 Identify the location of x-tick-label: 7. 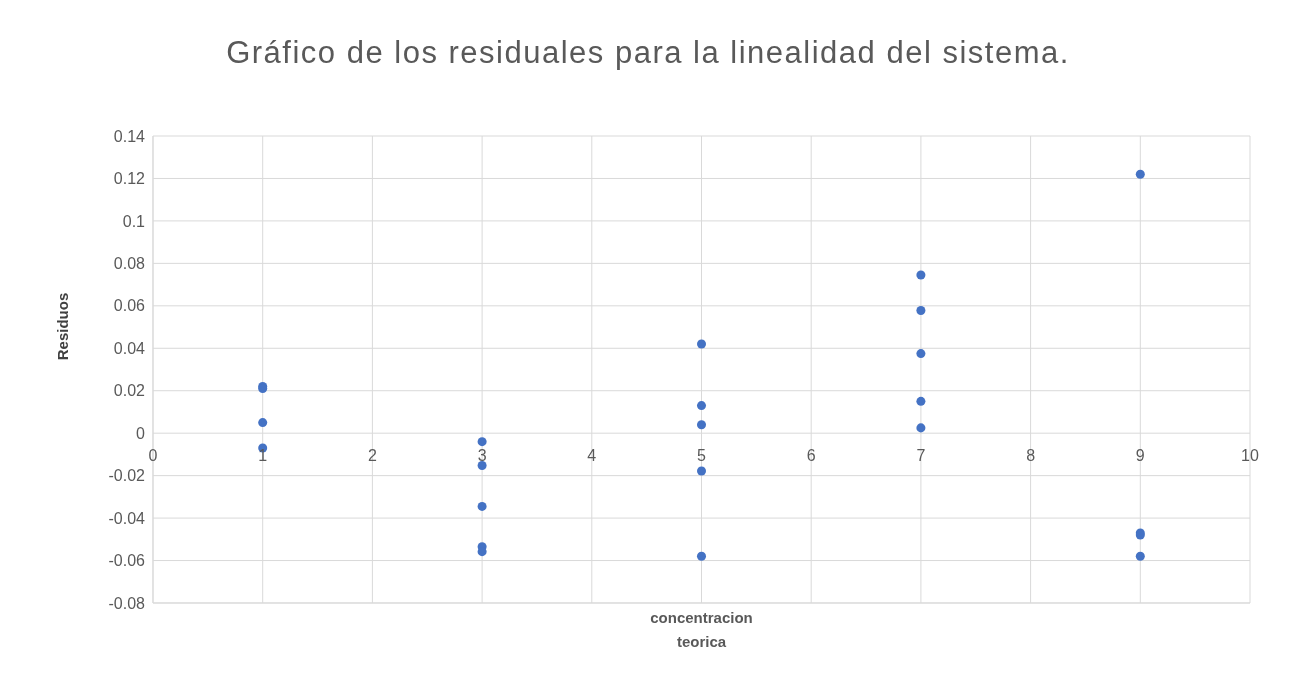
(921, 456).